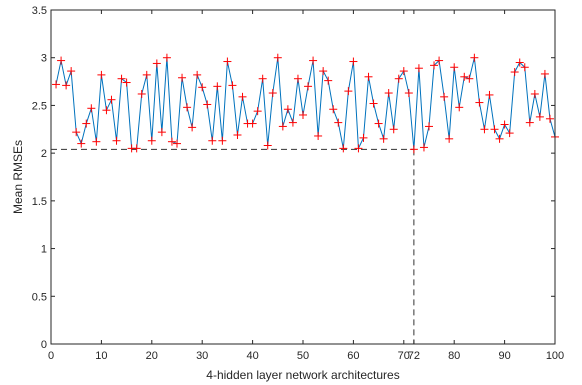  I want to click on x-tick-label: 90, so click(504, 356).